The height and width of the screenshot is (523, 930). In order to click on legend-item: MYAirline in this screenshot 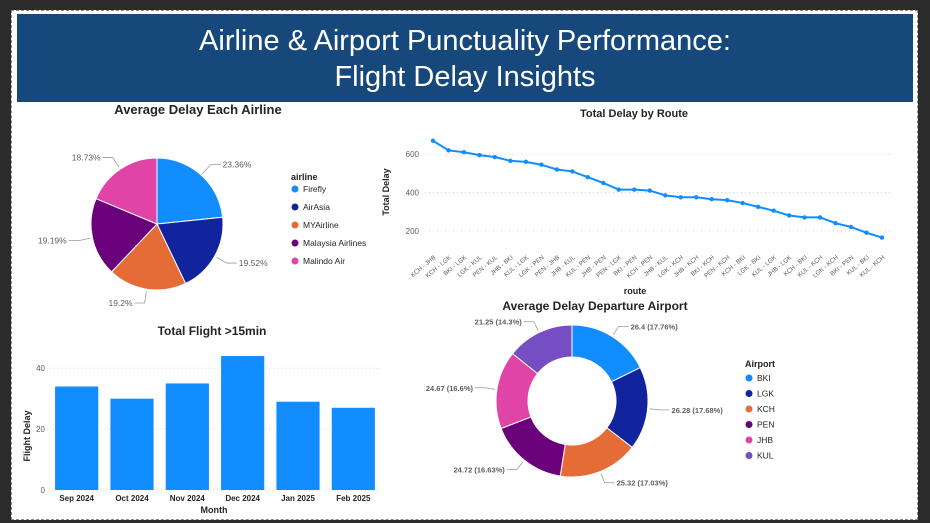, I will do `click(321, 225)`.